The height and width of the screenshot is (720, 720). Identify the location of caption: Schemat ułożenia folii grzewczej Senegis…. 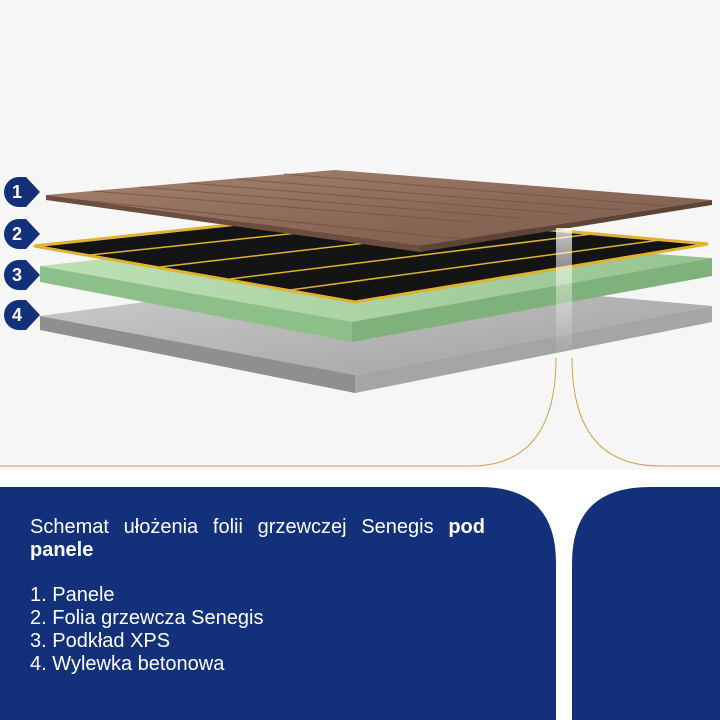
(257, 596).